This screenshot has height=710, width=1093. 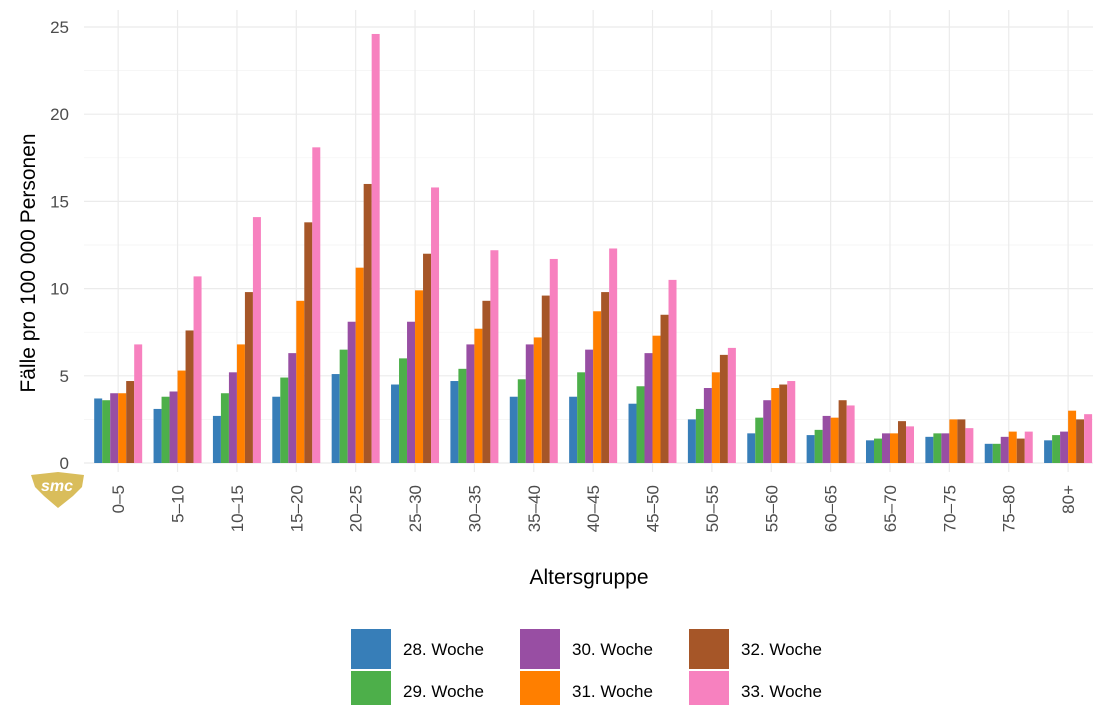 What do you see at coordinates (443, 691) in the screenshot?
I see `legend-label: 29. Woche` at bounding box center [443, 691].